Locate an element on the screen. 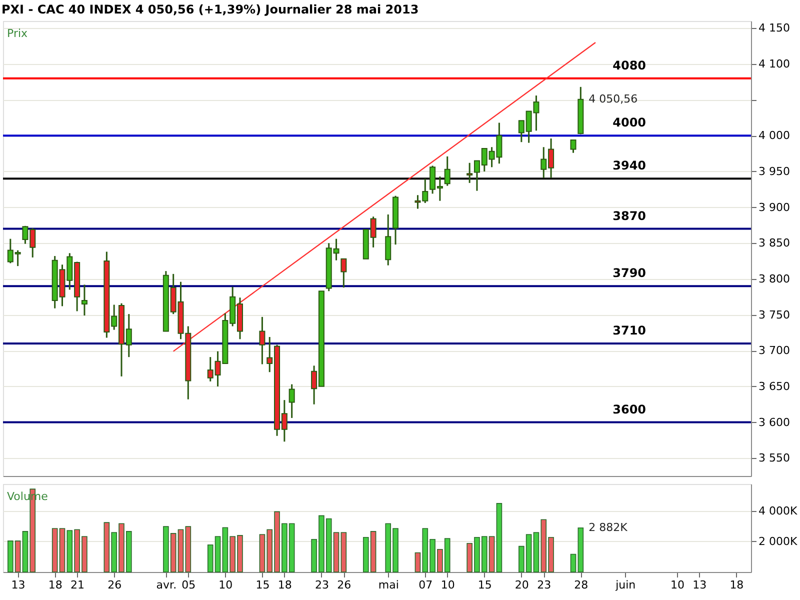 Image resolution: width=800 pixels, height=600 pixels. ref-line-label: 3870 is located at coordinates (629, 215).